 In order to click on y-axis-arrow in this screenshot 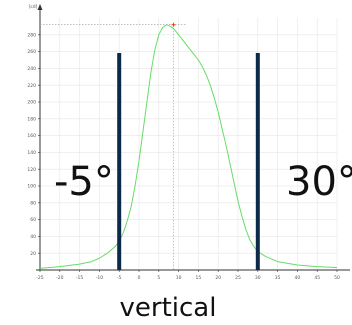, I will do `click(40, 7)`.